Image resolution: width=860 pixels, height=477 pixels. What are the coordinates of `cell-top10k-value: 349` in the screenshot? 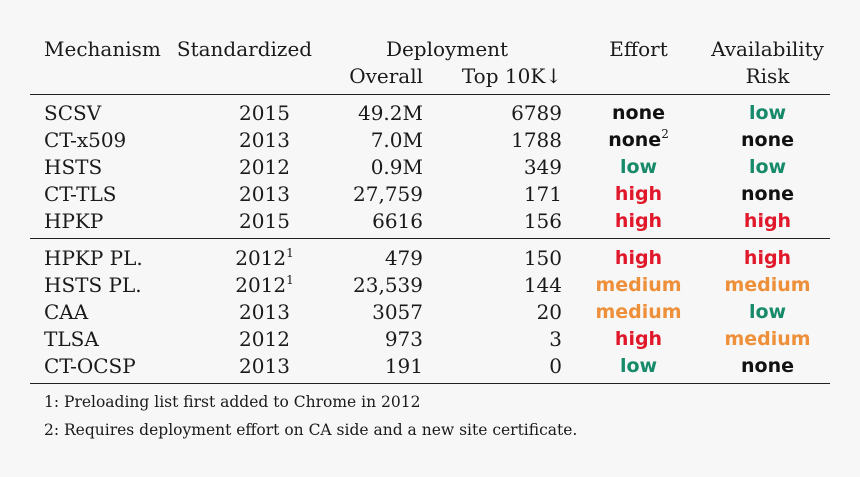 It's located at (543, 167).